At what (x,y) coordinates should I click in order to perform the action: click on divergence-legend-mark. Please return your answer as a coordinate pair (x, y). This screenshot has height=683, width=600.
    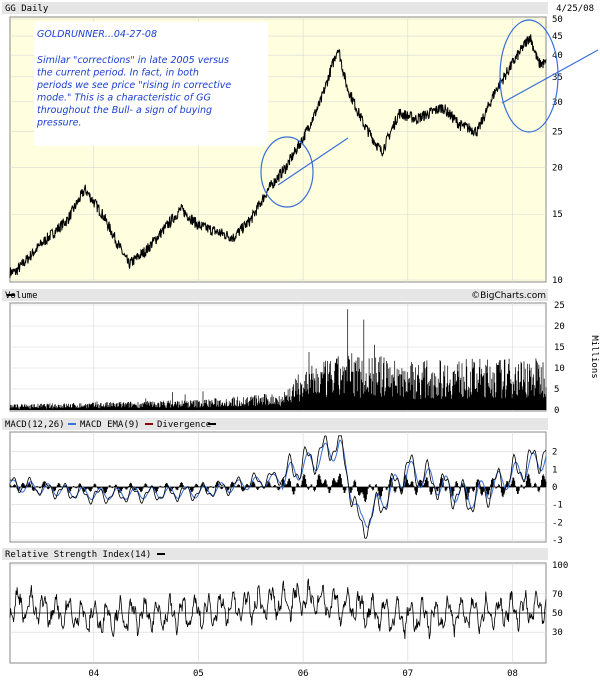
    Looking at the image, I should click on (212, 424).